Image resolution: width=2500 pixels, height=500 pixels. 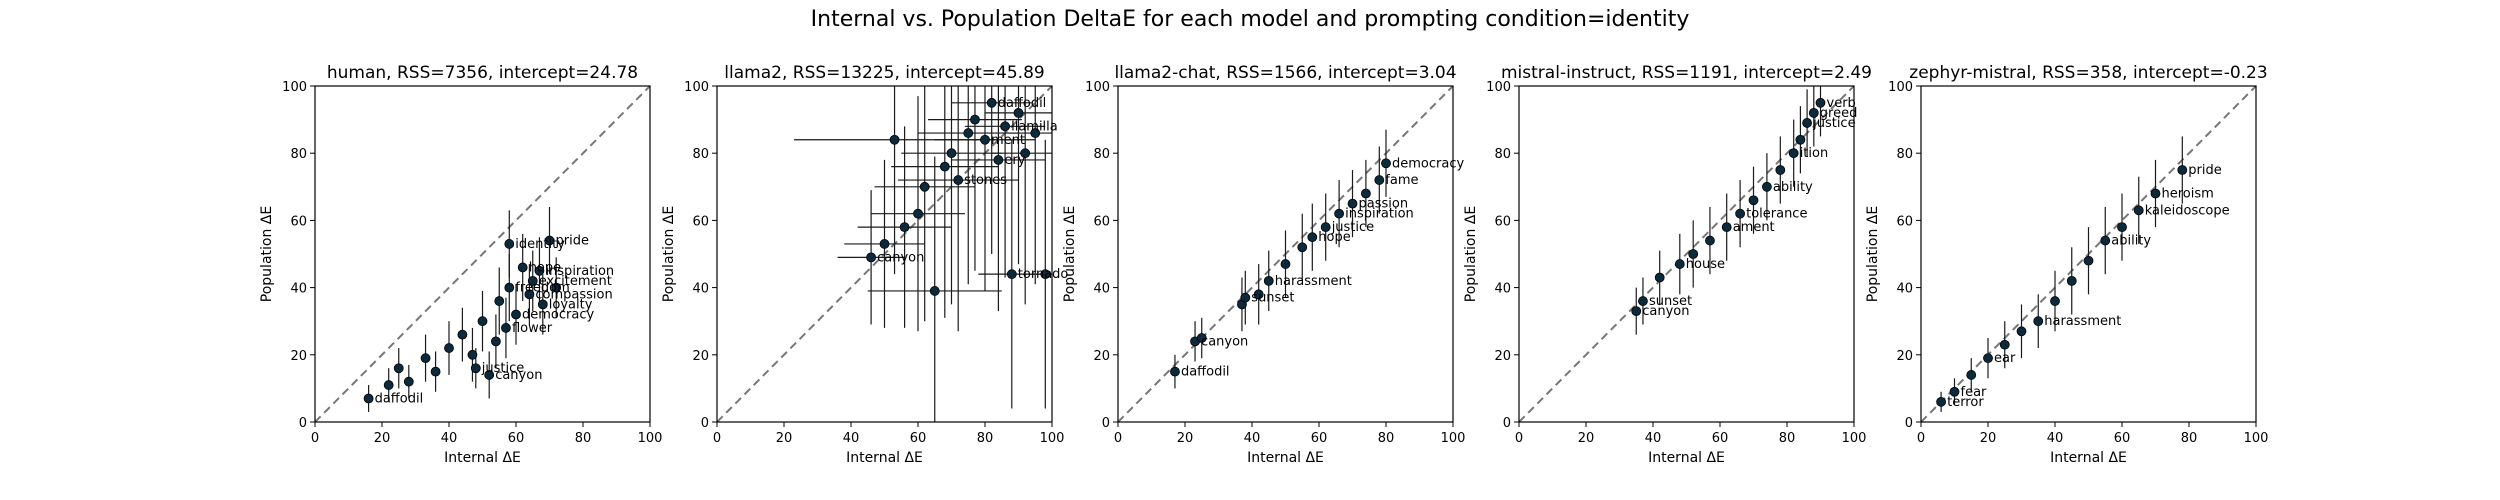 I want to click on point-label: freedom, so click(x=542, y=288).